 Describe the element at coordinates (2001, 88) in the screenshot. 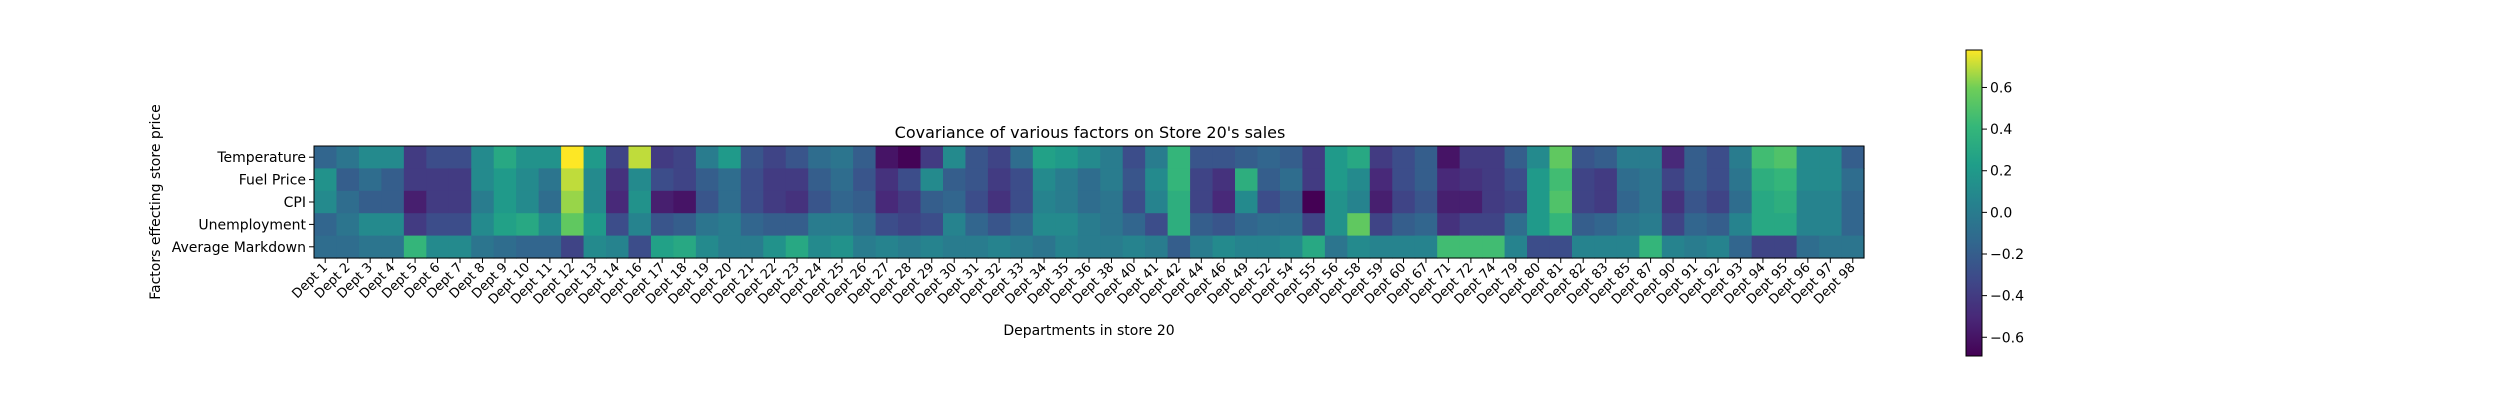

I see `colorbar-tick-label: 0.6` at that location.